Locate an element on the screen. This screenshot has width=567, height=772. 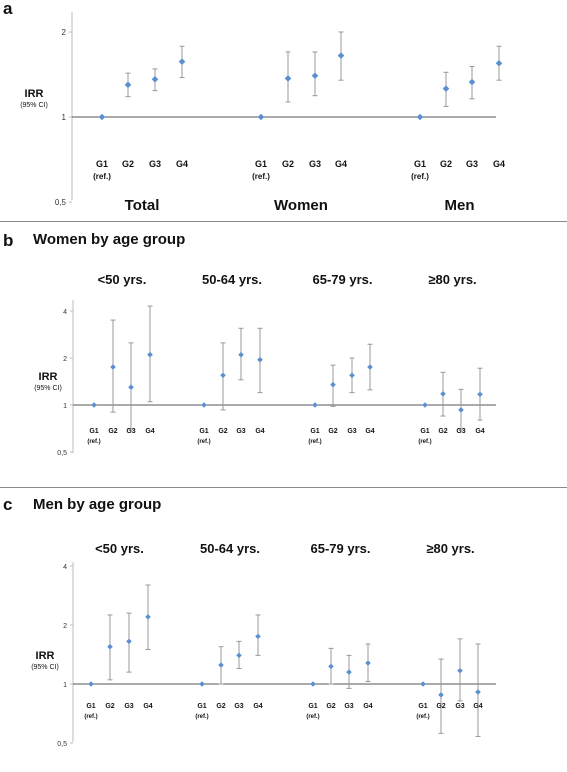
y-axis-sublabel-b: (95% CI) is located at coordinates (48, 388).